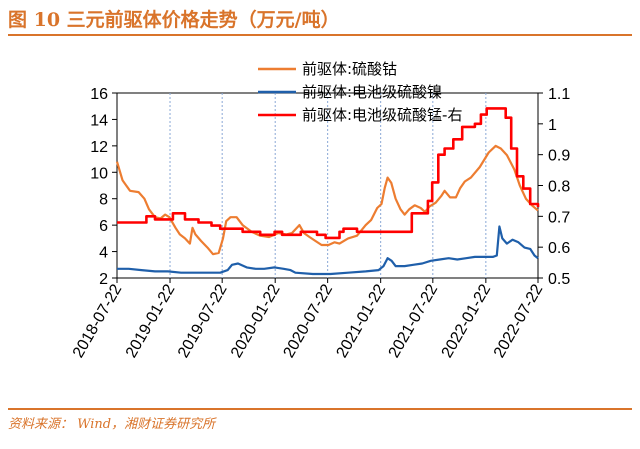  What do you see at coordinates (103, 226) in the screenshot?
I see `left-tick-label-6: 6` at bounding box center [103, 226].